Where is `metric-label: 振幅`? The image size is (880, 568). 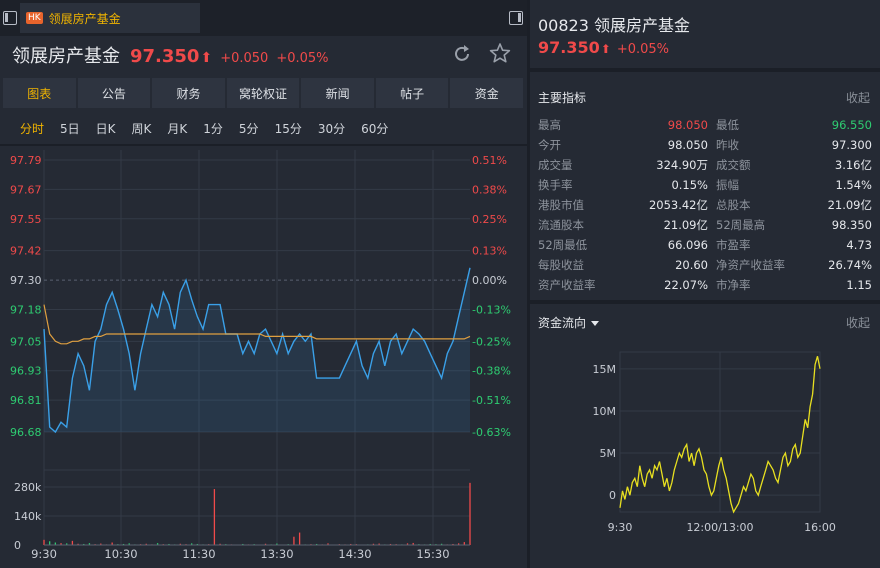 metric-label: 振幅 is located at coordinates (727, 185).